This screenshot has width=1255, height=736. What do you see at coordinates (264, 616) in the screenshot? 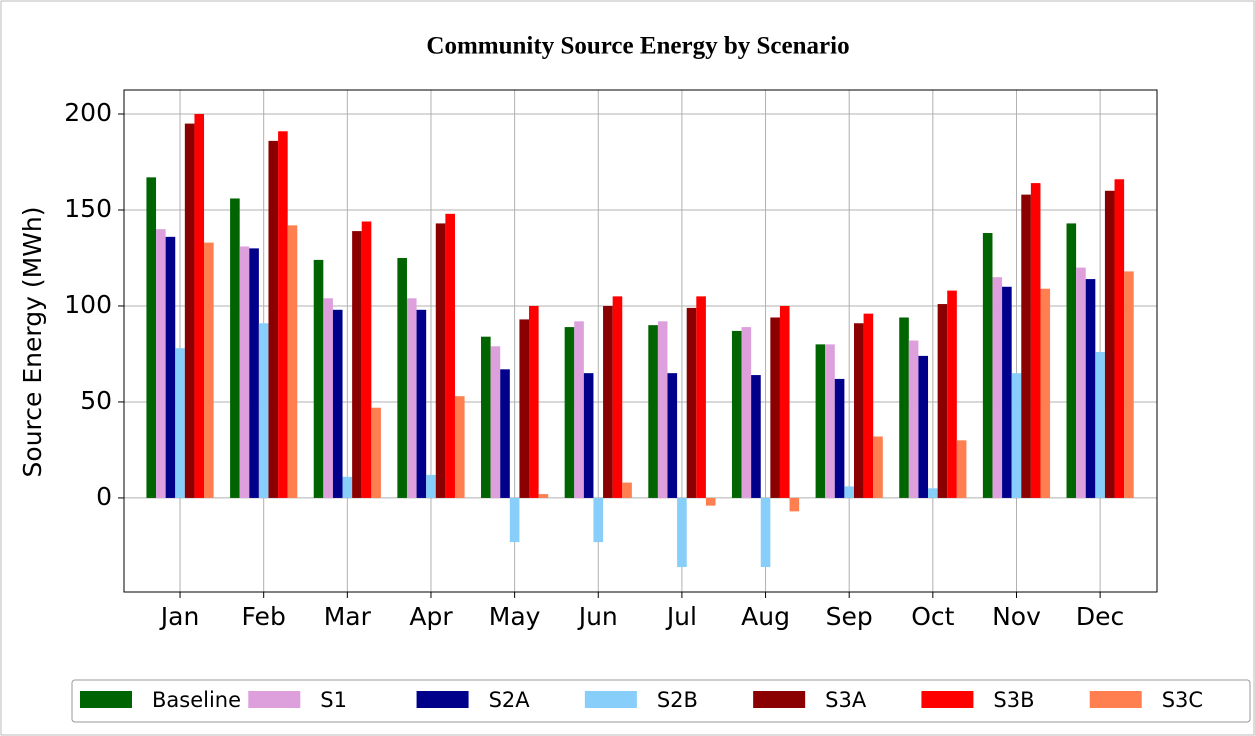
I see `x-tick-label: Feb` at bounding box center [264, 616].